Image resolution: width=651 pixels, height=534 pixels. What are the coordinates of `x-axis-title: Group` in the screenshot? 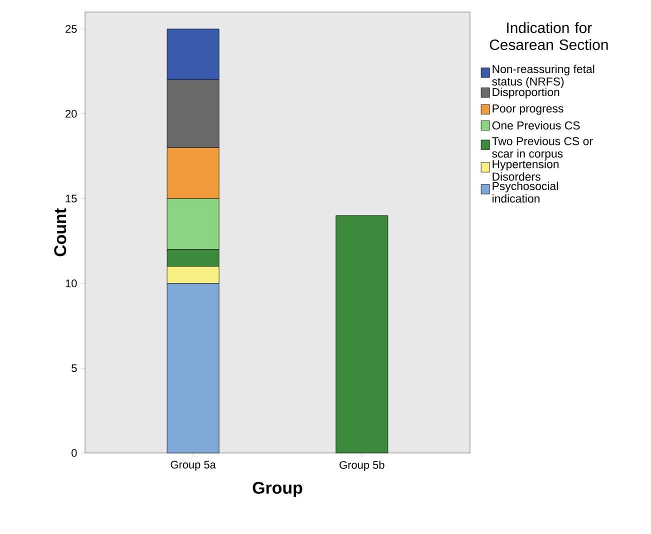 It's located at (277, 490).